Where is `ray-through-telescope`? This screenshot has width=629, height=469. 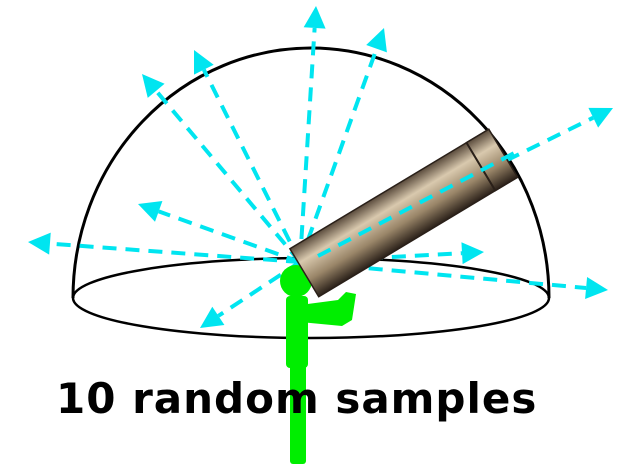 ray-through-telescope is located at coordinates (419, 203).